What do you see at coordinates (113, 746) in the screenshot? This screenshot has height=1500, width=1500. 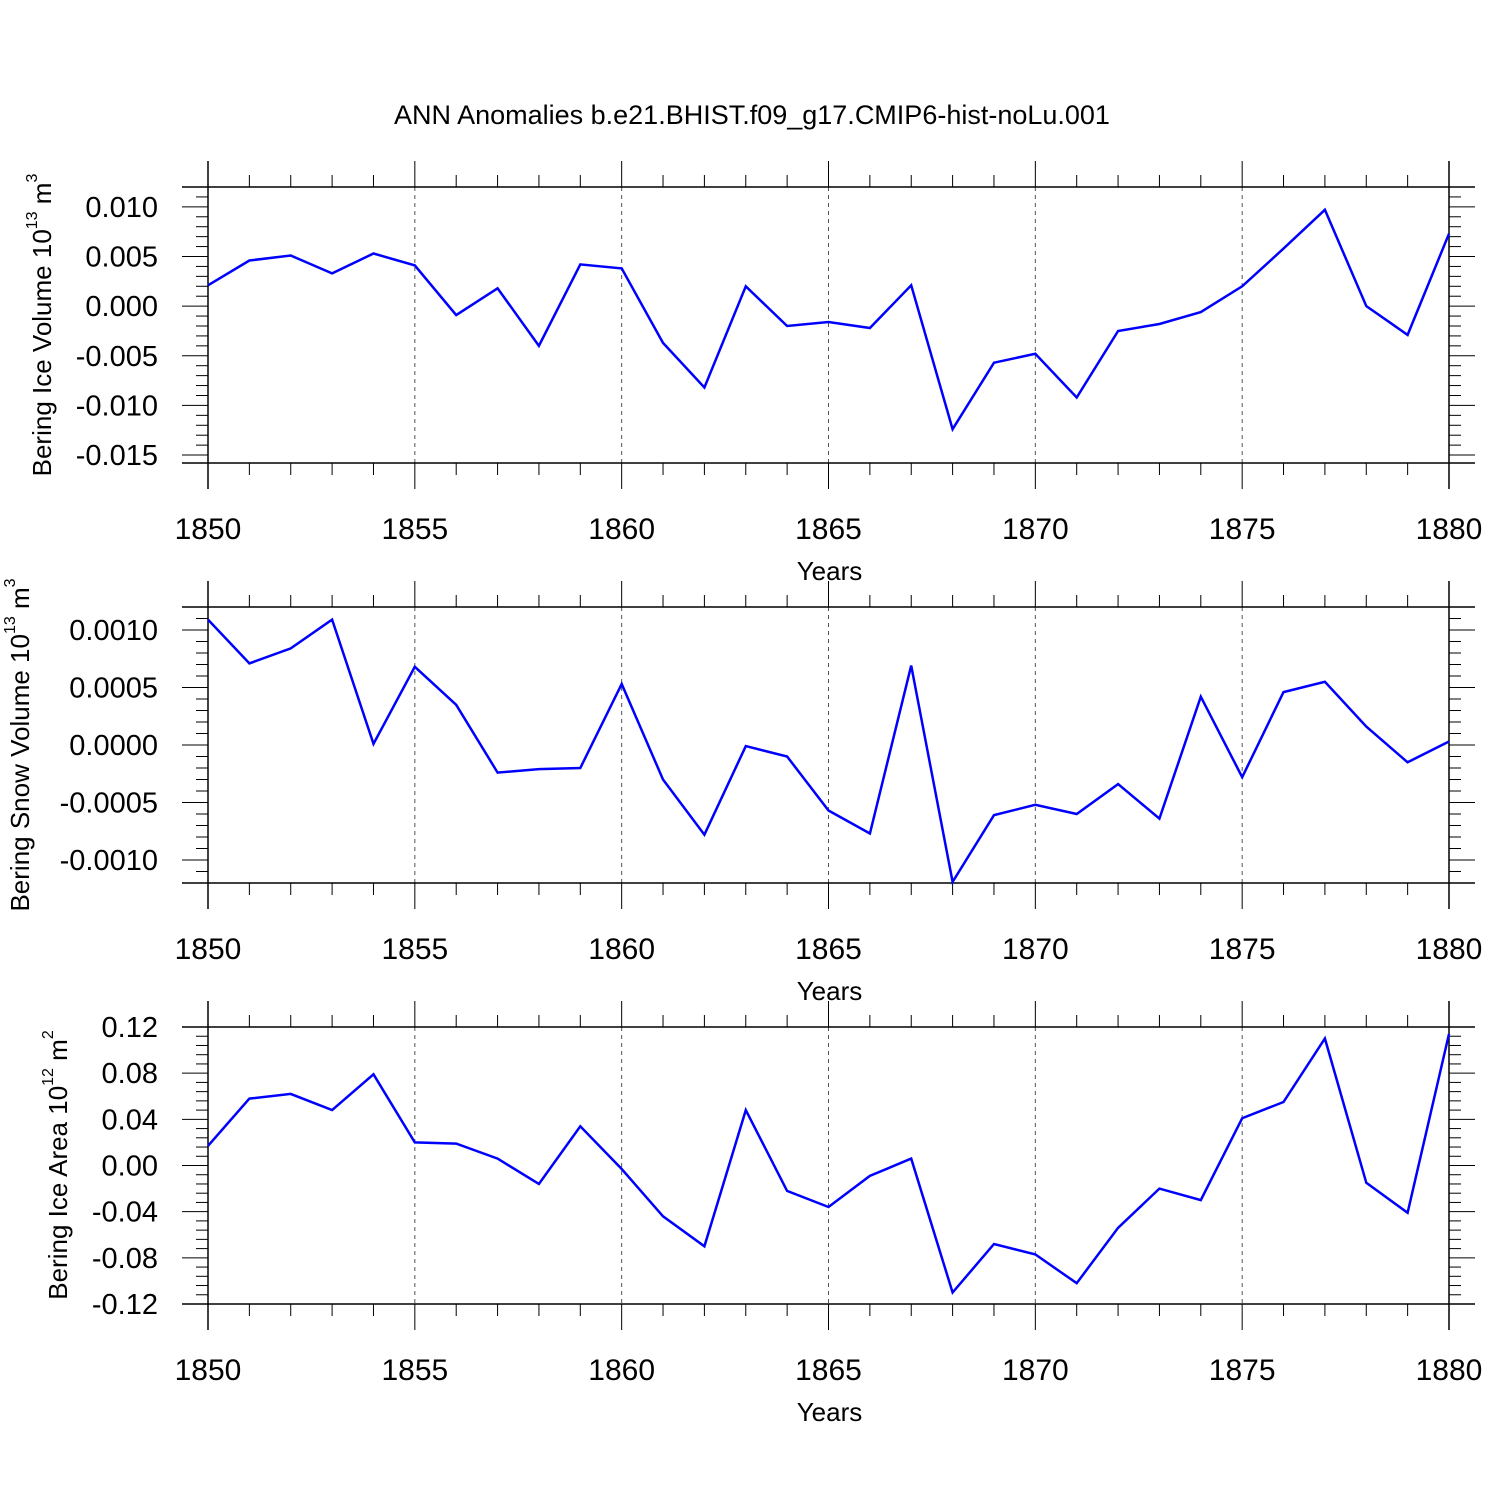 I see `y-tick-label: 0.0000` at bounding box center [113, 746].